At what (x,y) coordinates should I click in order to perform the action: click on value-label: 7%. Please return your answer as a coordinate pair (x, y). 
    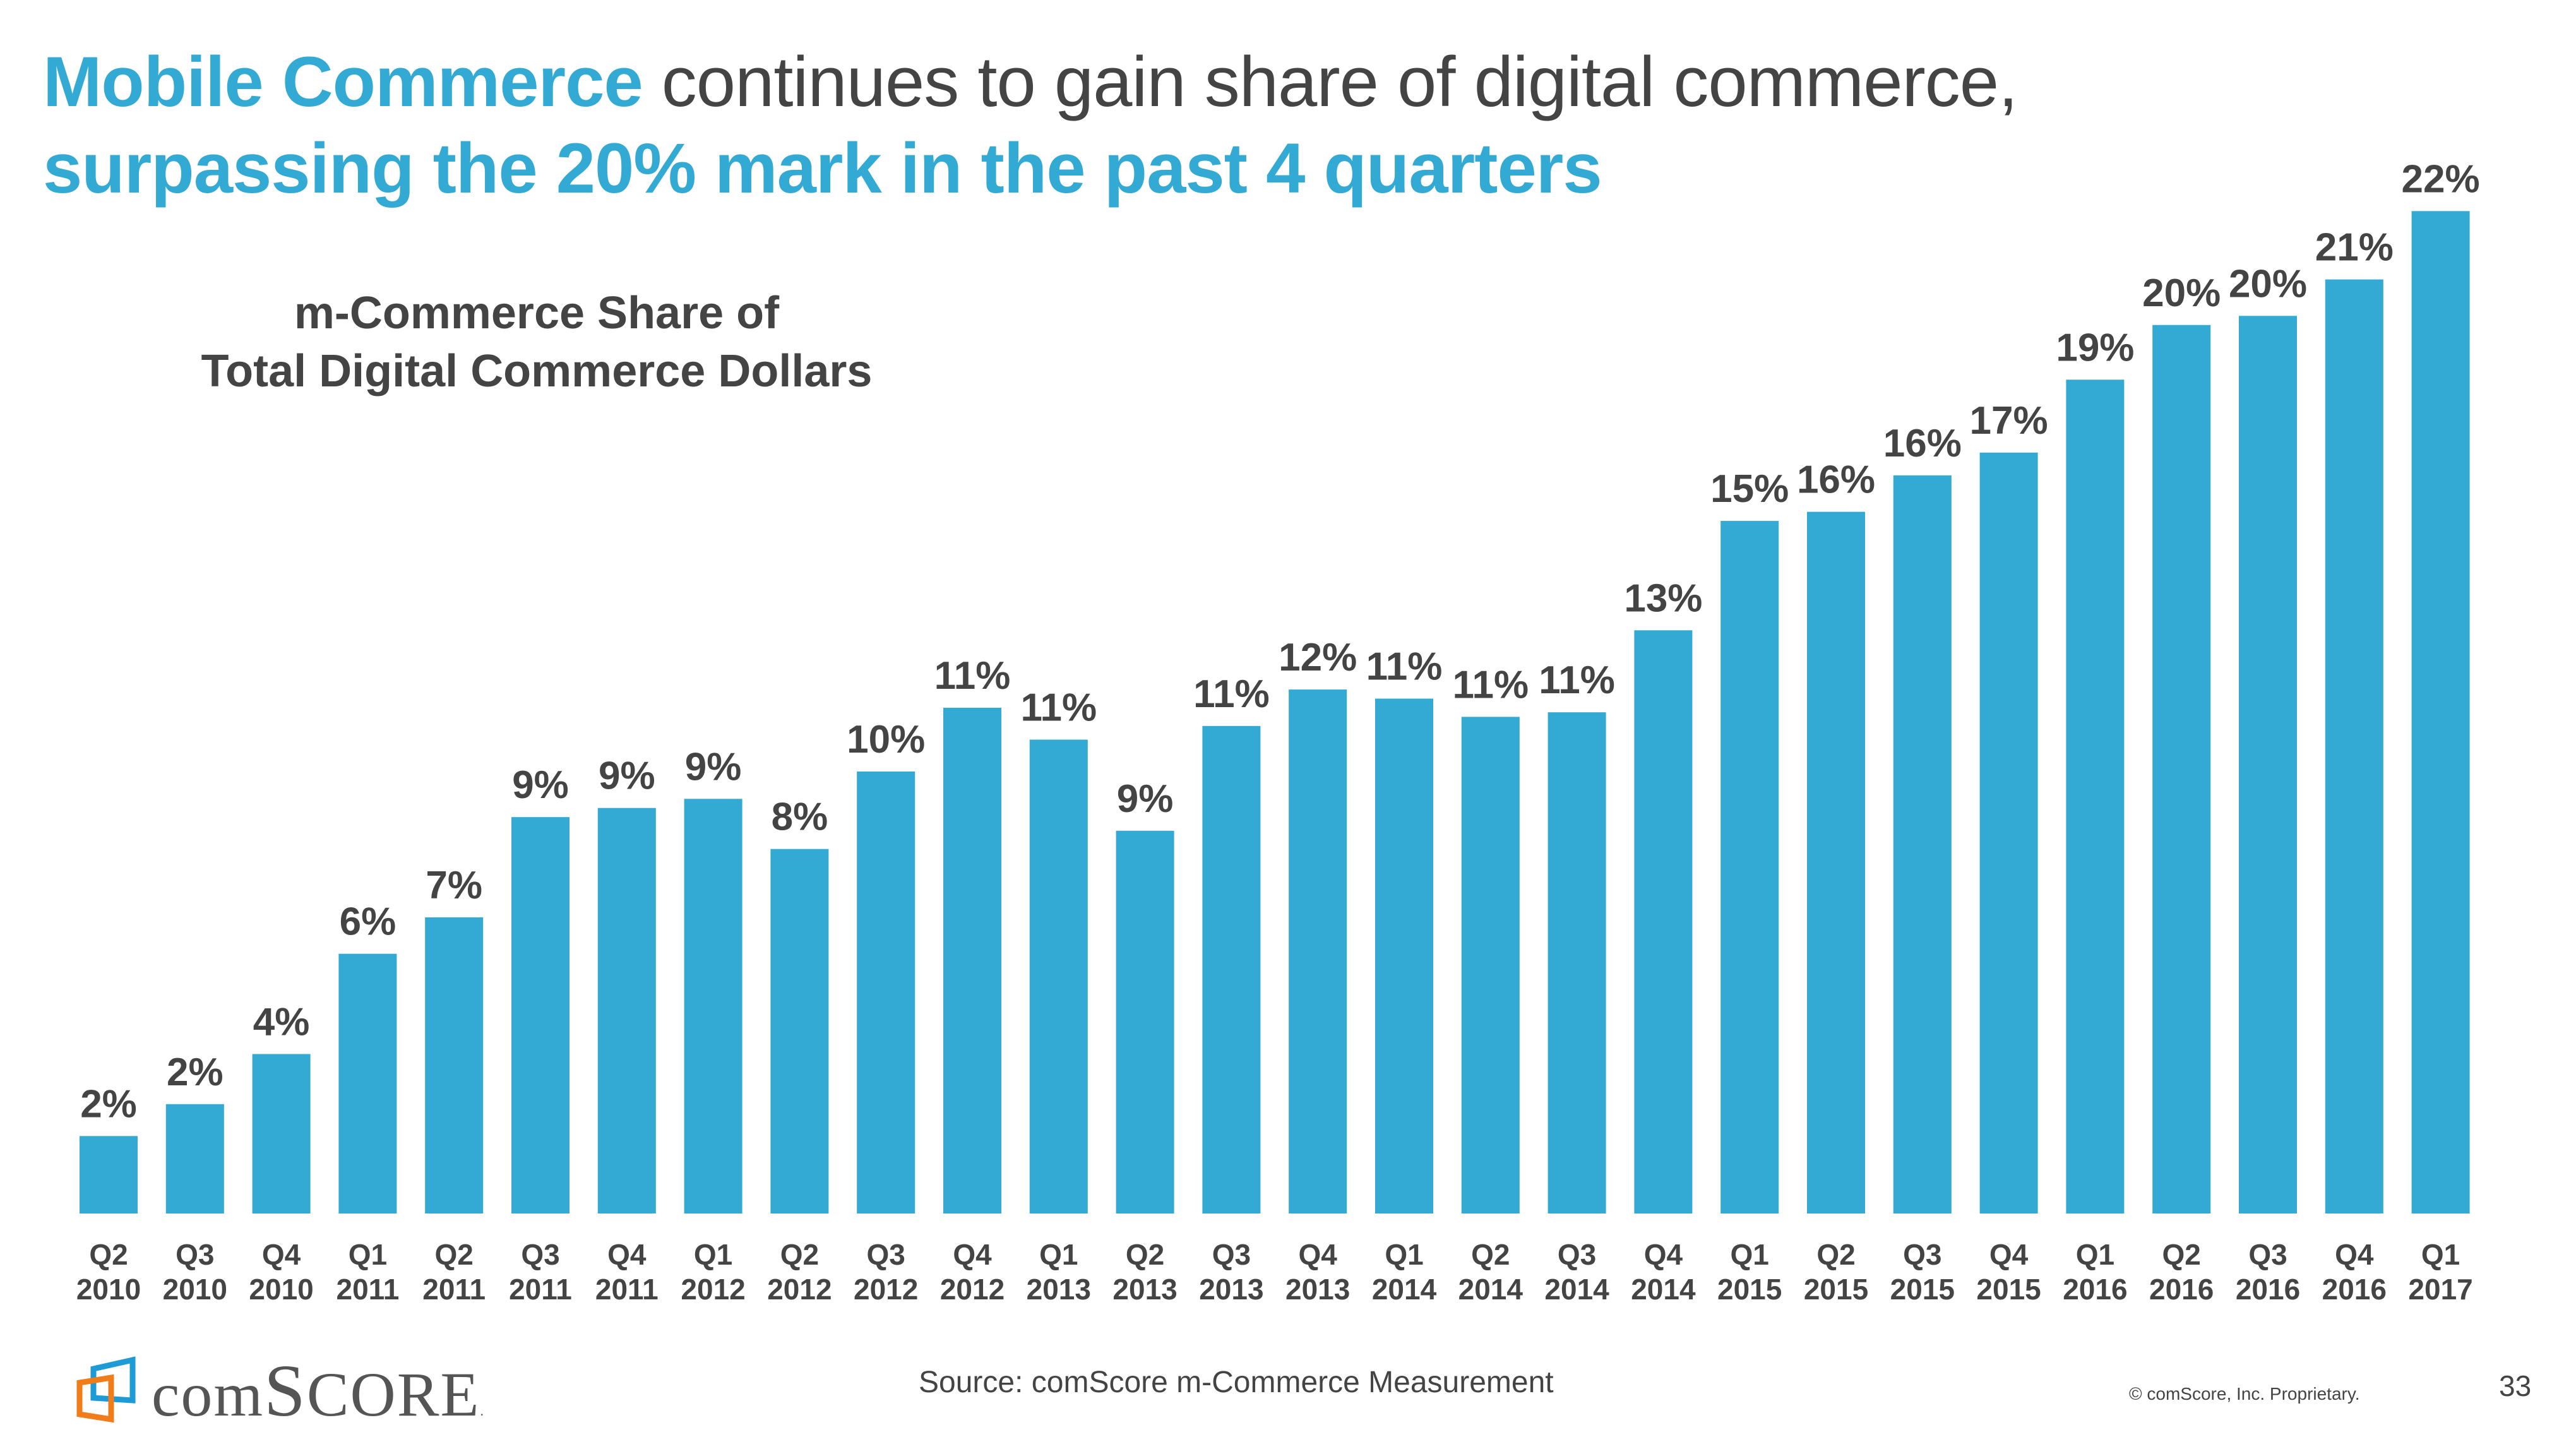
    Looking at the image, I should click on (454, 885).